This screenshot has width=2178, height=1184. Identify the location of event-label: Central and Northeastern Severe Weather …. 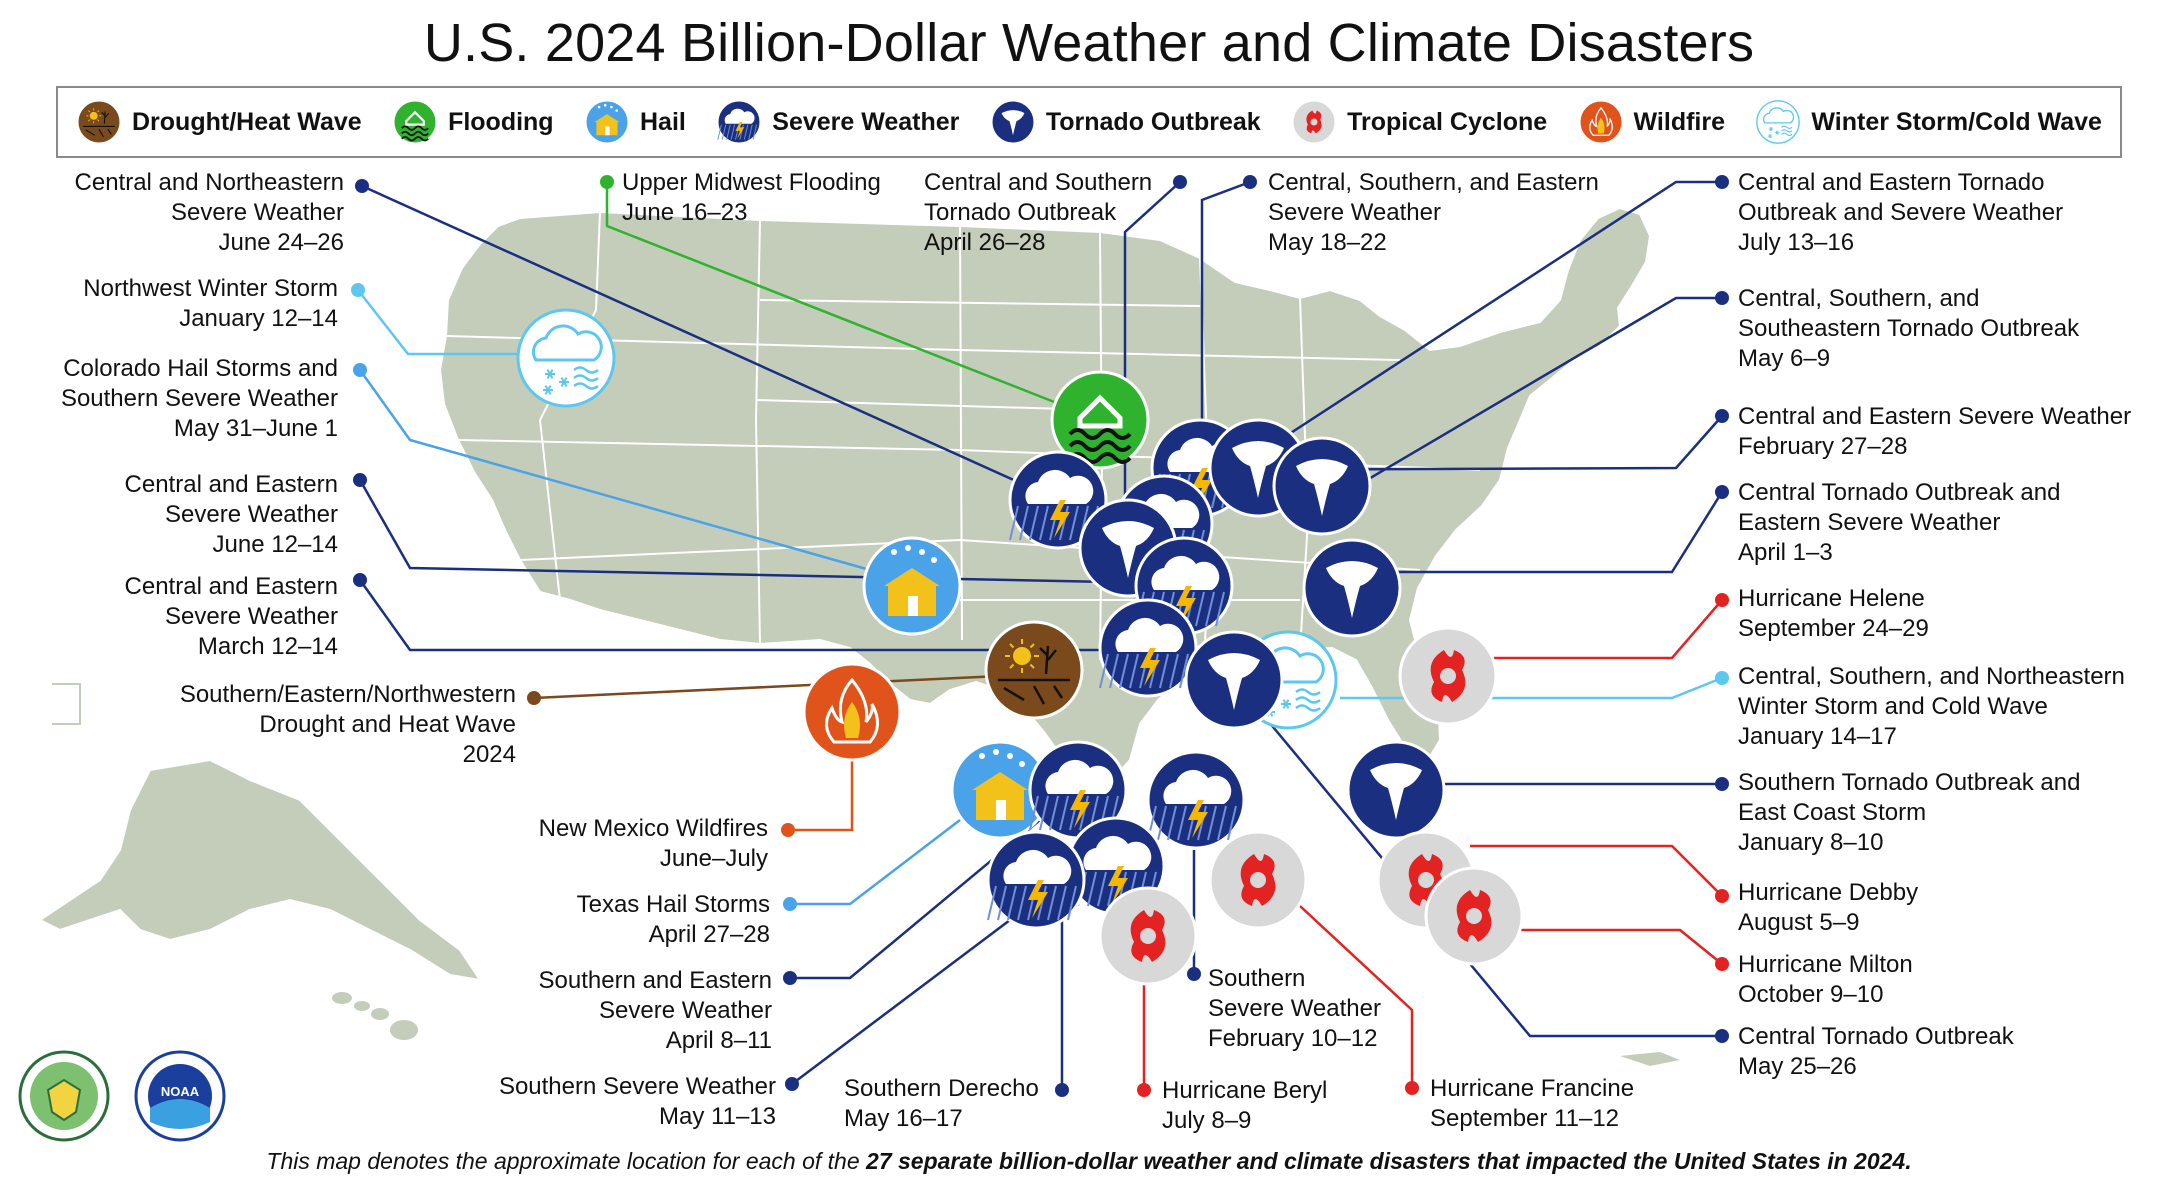
(209, 212).